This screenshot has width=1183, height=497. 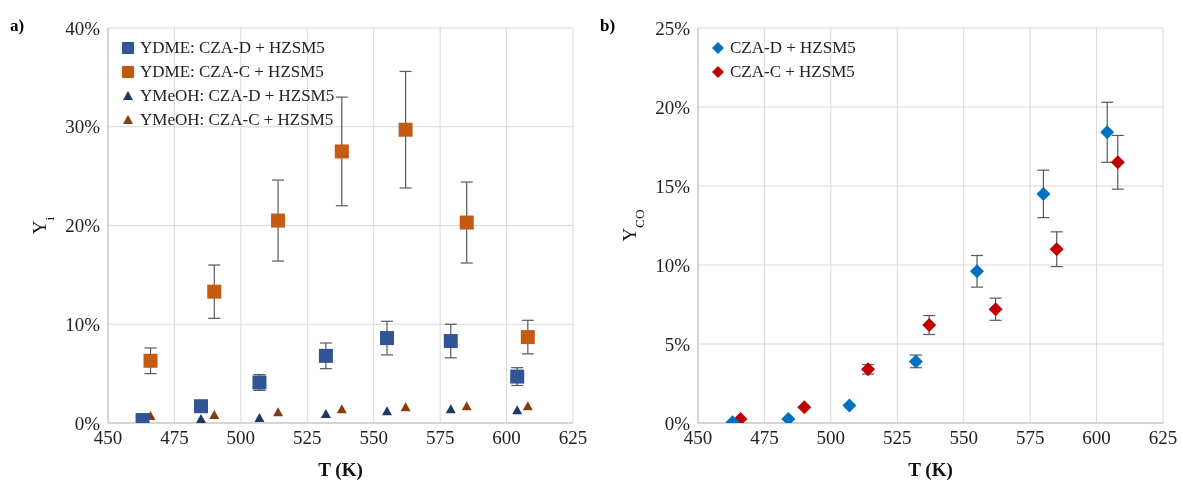 I want to click on legend-label: CZA-D + HZSM5, so click(x=792, y=48).